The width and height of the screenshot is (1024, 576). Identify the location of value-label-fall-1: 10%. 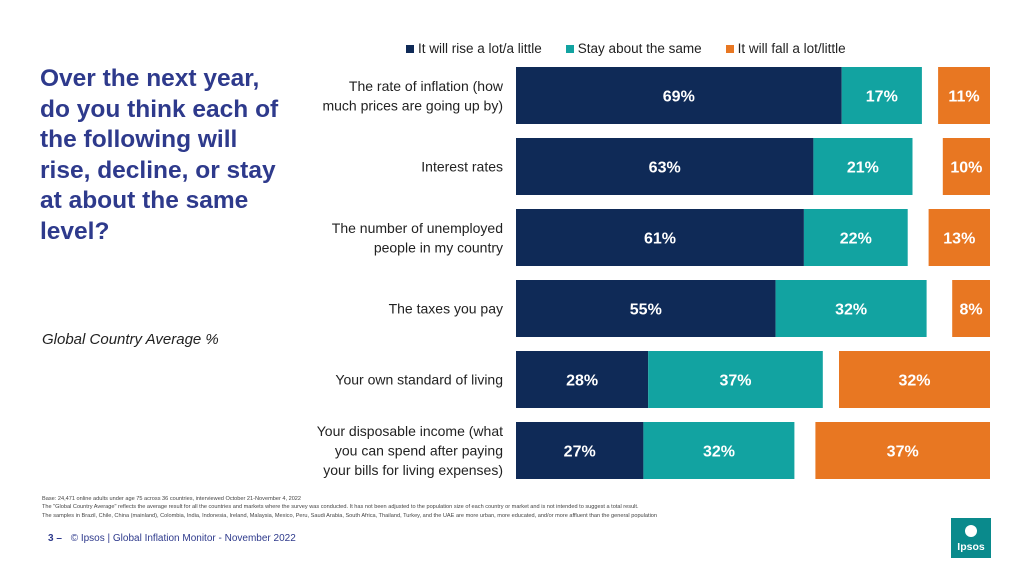
(966, 168).